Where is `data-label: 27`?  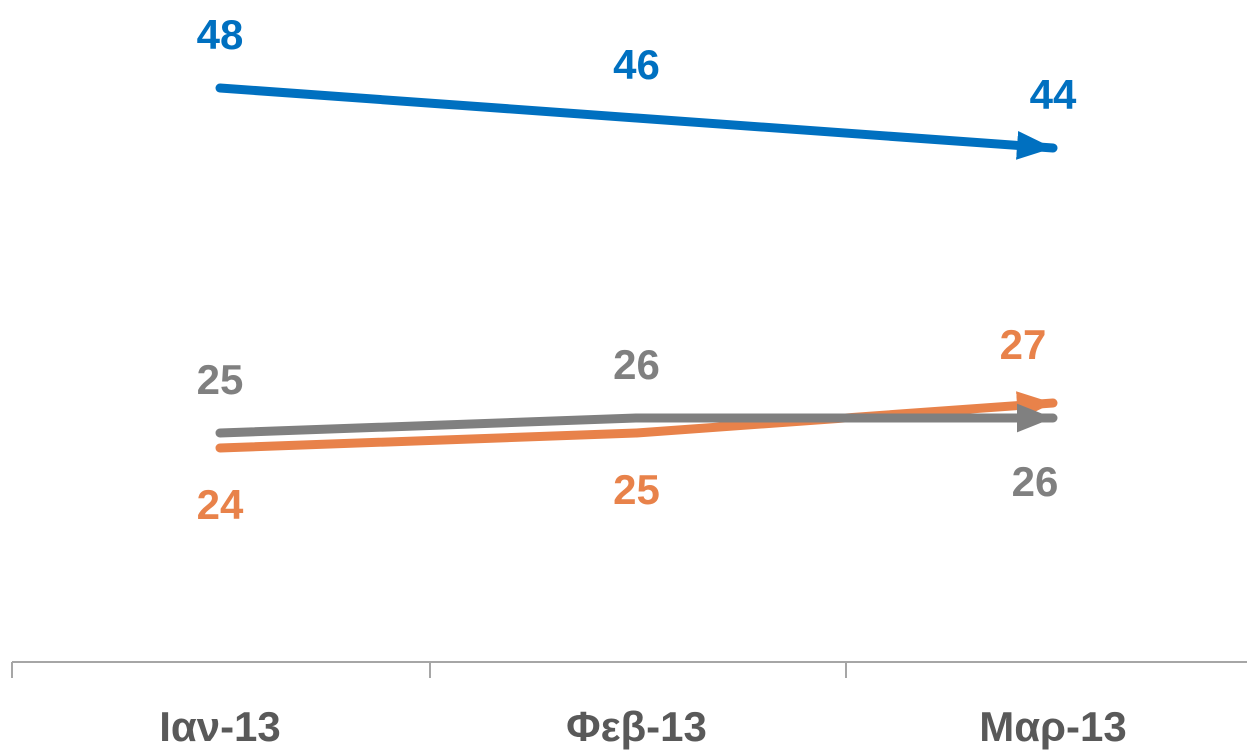 data-label: 27 is located at coordinates (1023, 344).